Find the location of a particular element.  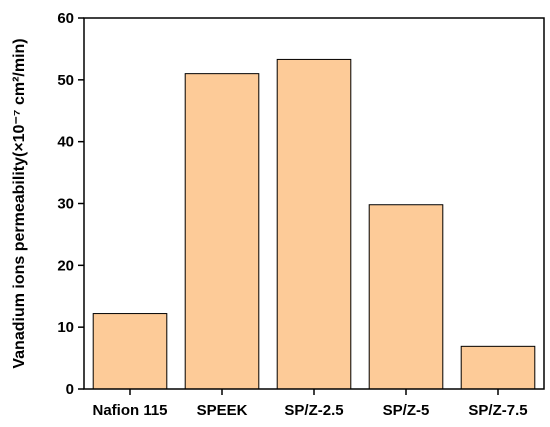

y-tick-label: 40 is located at coordinates (65, 142).